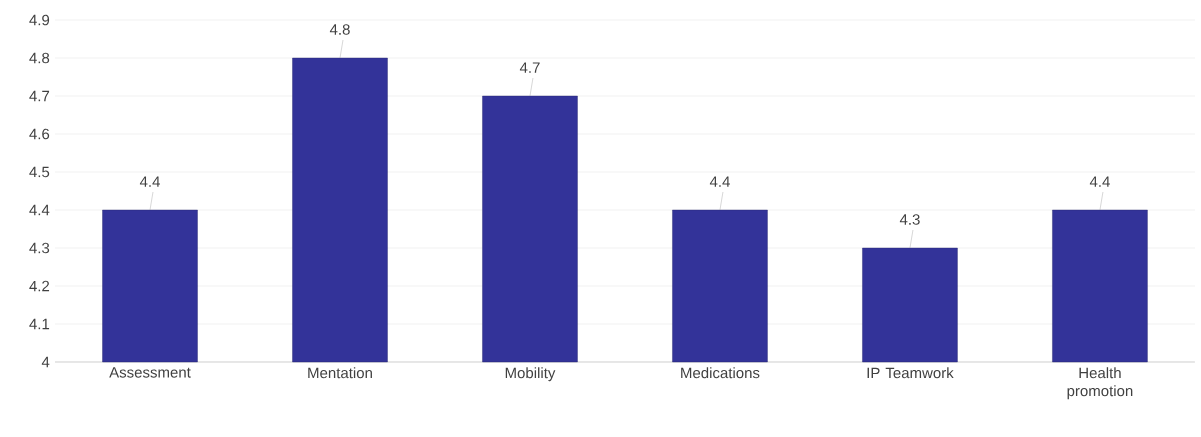 This screenshot has height=437, width=1201. Describe the element at coordinates (39, 172) in the screenshot. I see `y-tick-label: 4.5` at that location.